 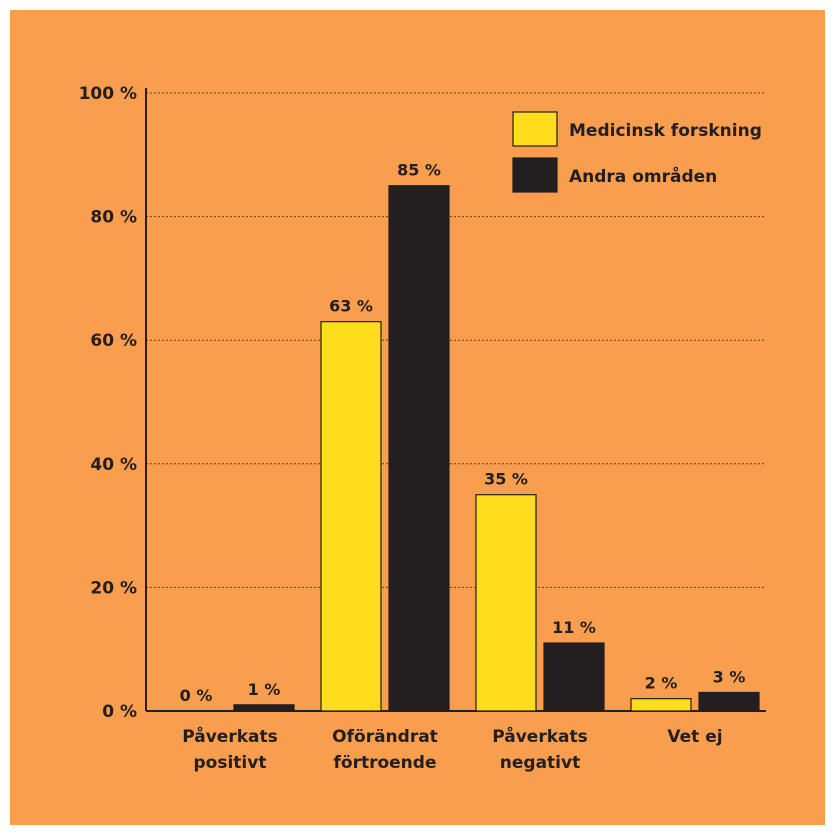 I want to click on y-tick-label: 80 %, so click(x=113, y=218).